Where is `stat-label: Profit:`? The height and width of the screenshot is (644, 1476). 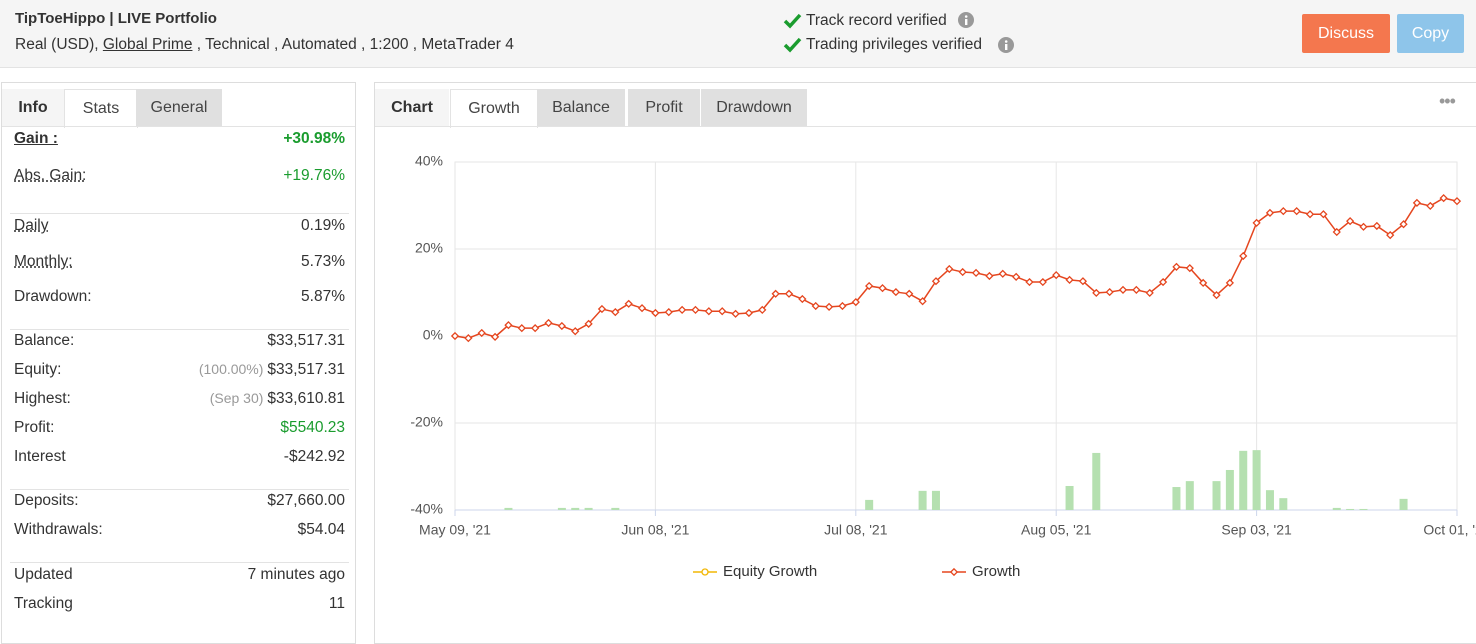
stat-label: Profit: is located at coordinates (34, 427).